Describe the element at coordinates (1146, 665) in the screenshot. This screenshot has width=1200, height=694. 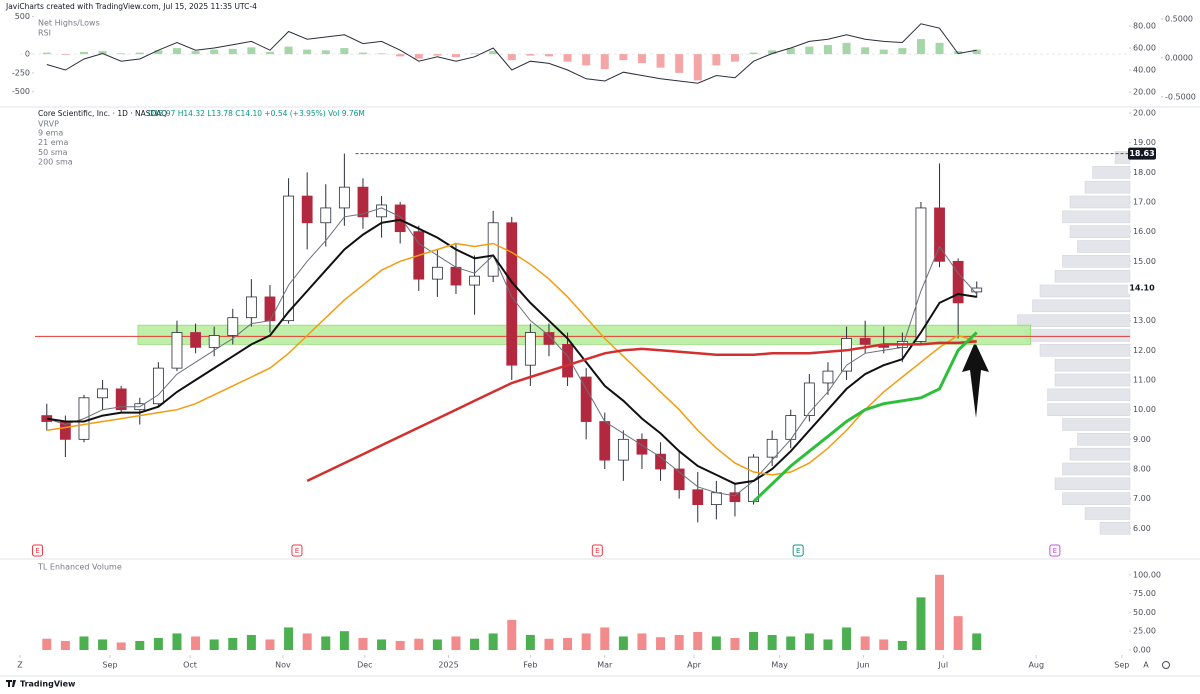
I see `auto-scale-button: A` at that location.